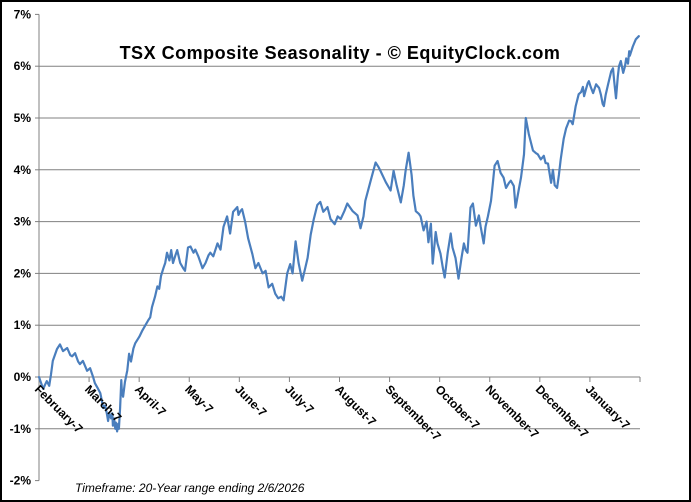 This screenshot has width=691, height=502. What do you see at coordinates (190, 488) in the screenshot?
I see `timeframe-note: Timeframe: 20-Year range ending 2/6/2026` at bounding box center [190, 488].